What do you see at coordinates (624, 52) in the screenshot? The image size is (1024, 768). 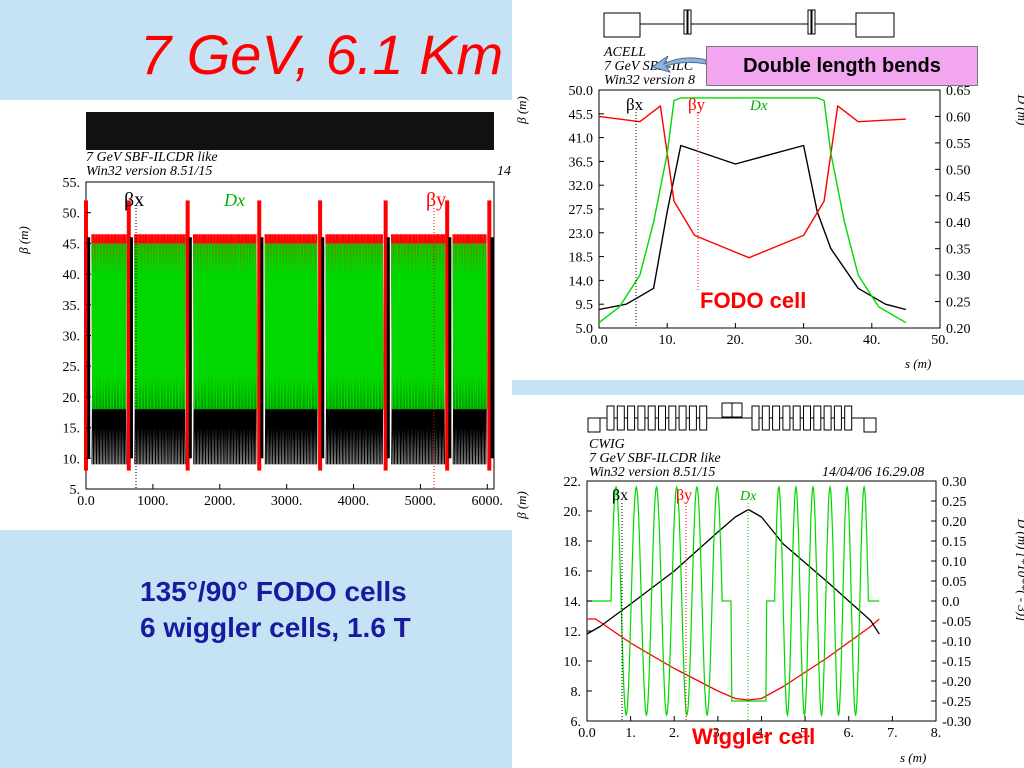 I see `fodo-header-line-1: ACELL` at bounding box center [624, 52].